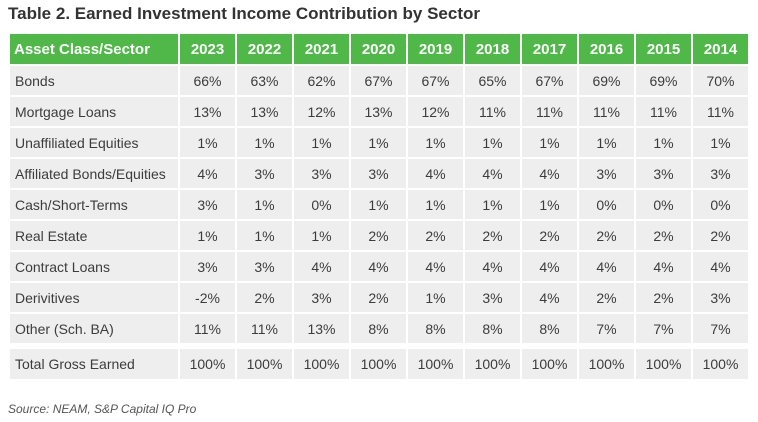 This screenshot has height=422, width=758. What do you see at coordinates (94, 204) in the screenshot?
I see `row-label: Cash/Short-Terms` at bounding box center [94, 204].